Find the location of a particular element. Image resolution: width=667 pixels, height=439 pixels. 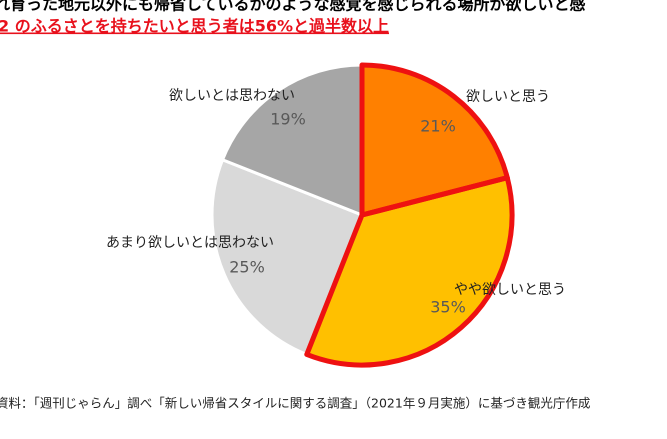

chart-title: れ育った地元以外にも帰省しているかのような感覚を感じられる場所が欲しいと感 is located at coordinates (293, 7).